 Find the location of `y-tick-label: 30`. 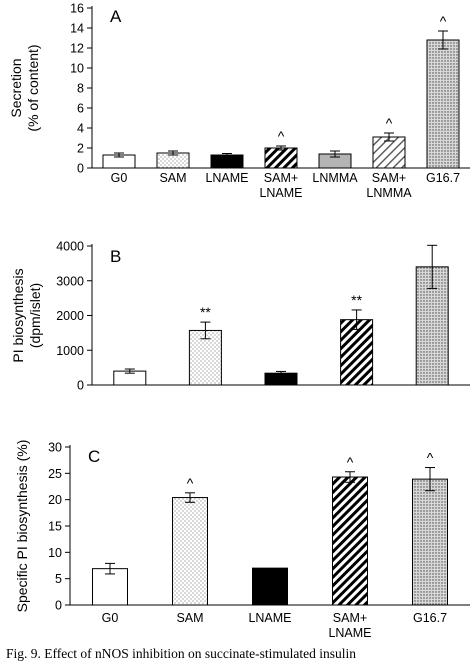

y-tick-label: 30 is located at coordinates (55, 448).